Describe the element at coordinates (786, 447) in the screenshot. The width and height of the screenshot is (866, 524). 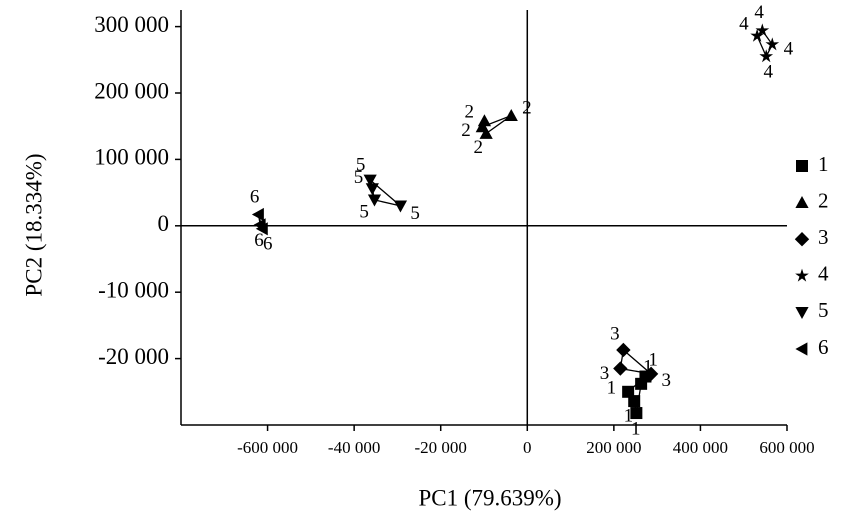
I see `x-tick-label: 600 000` at that location.